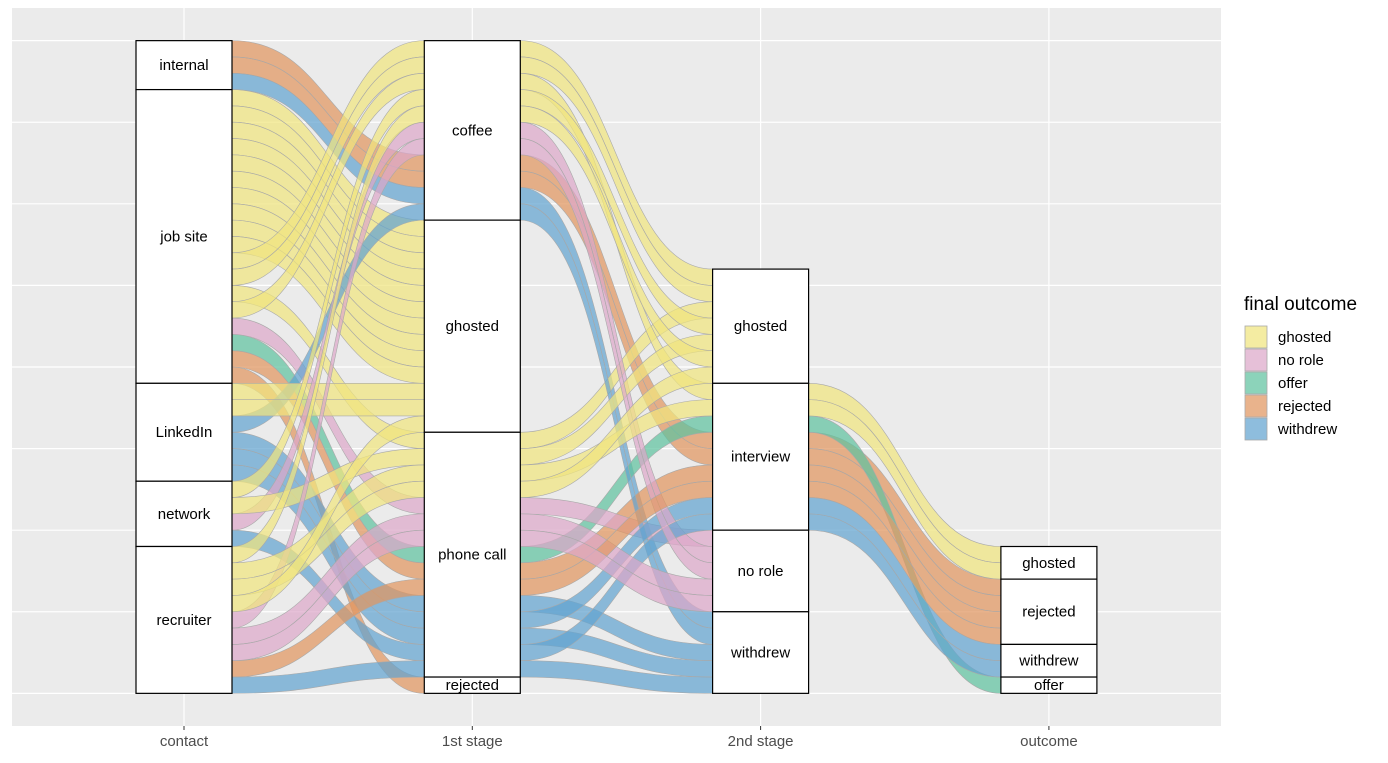 The width and height of the screenshot is (1388, 763). What do you see at coordinates (1301, 360) in the screenshot?
I see `legend-label: no role` at bounding box center [1301, 360].